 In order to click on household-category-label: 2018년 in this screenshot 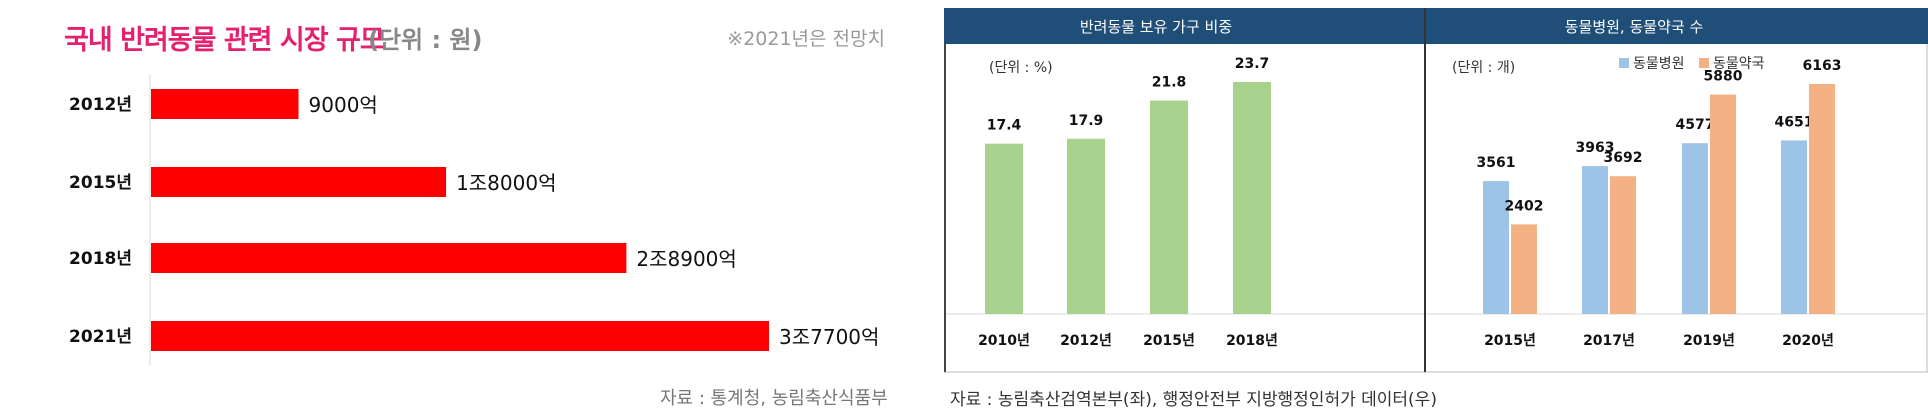, I will do `click(1252, 341)`.